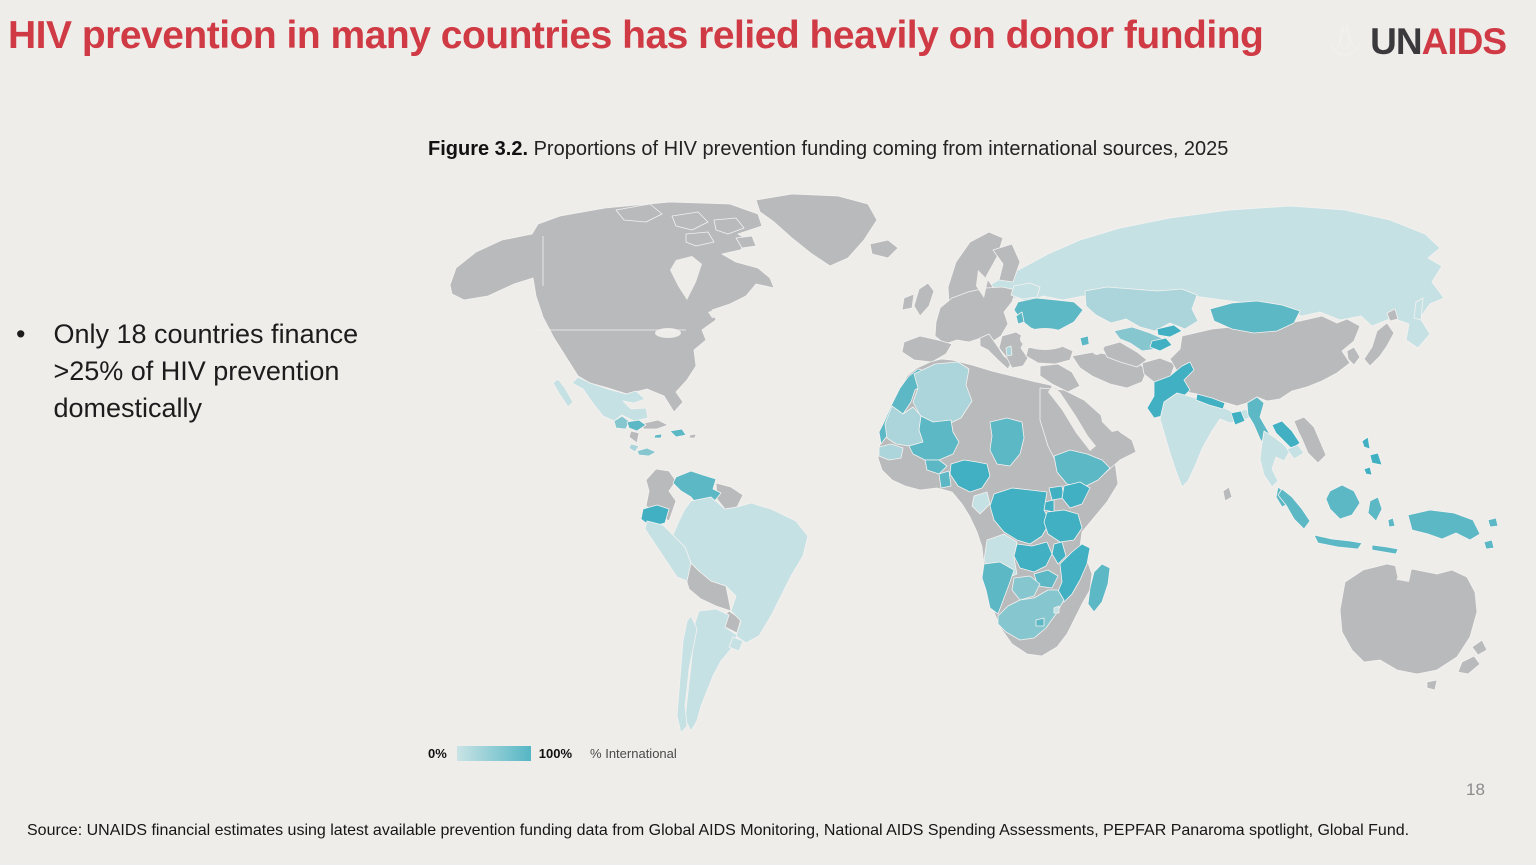 This screenshot has height=865, width=1536. I want to click on water-red-sea, so click(1072, 418).